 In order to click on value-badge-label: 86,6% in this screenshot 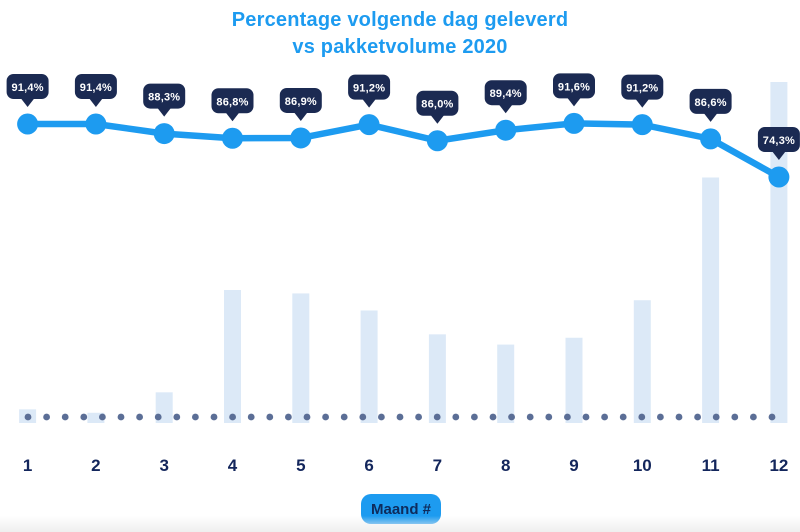, I will do `click(710, 103)`.